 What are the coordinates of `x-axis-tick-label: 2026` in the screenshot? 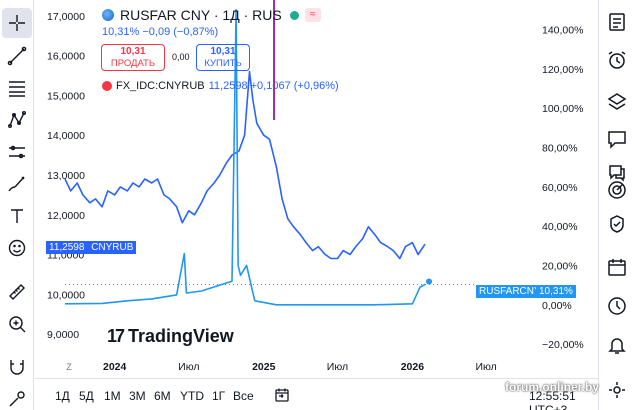 It's located at (413, 367).